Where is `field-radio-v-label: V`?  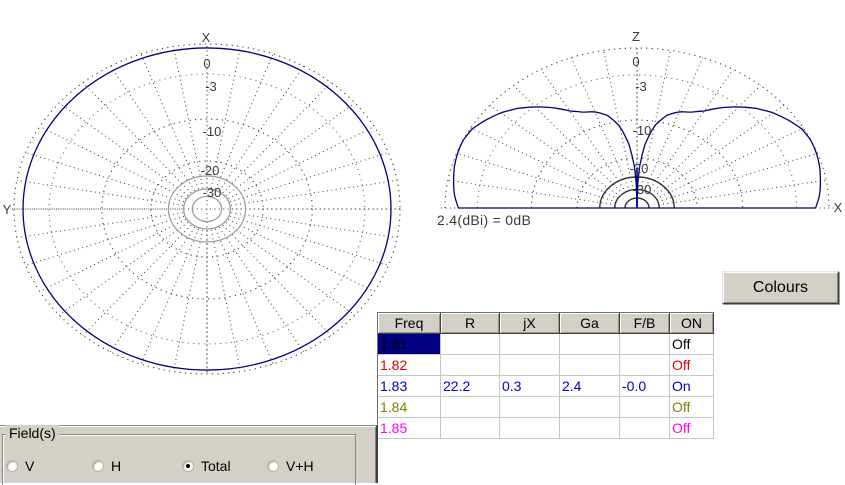 field-radio-v-label: V is located at coordinates (30, 466).